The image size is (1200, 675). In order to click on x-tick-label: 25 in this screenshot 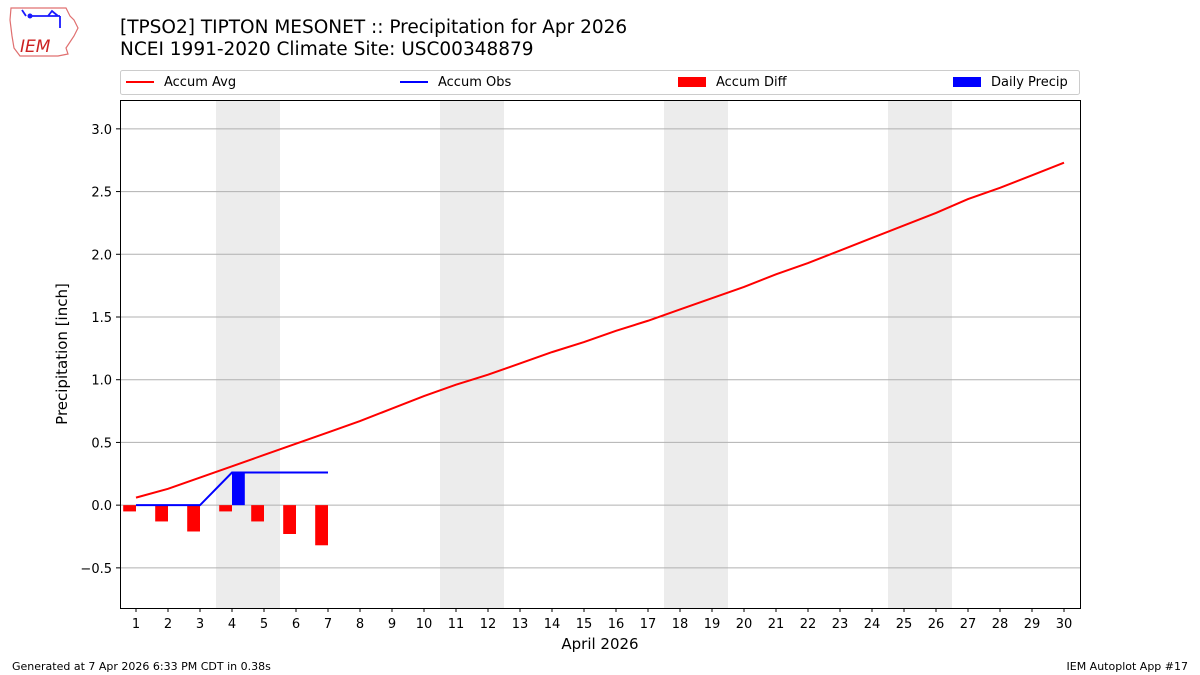, I will do `click(904, 624)`.